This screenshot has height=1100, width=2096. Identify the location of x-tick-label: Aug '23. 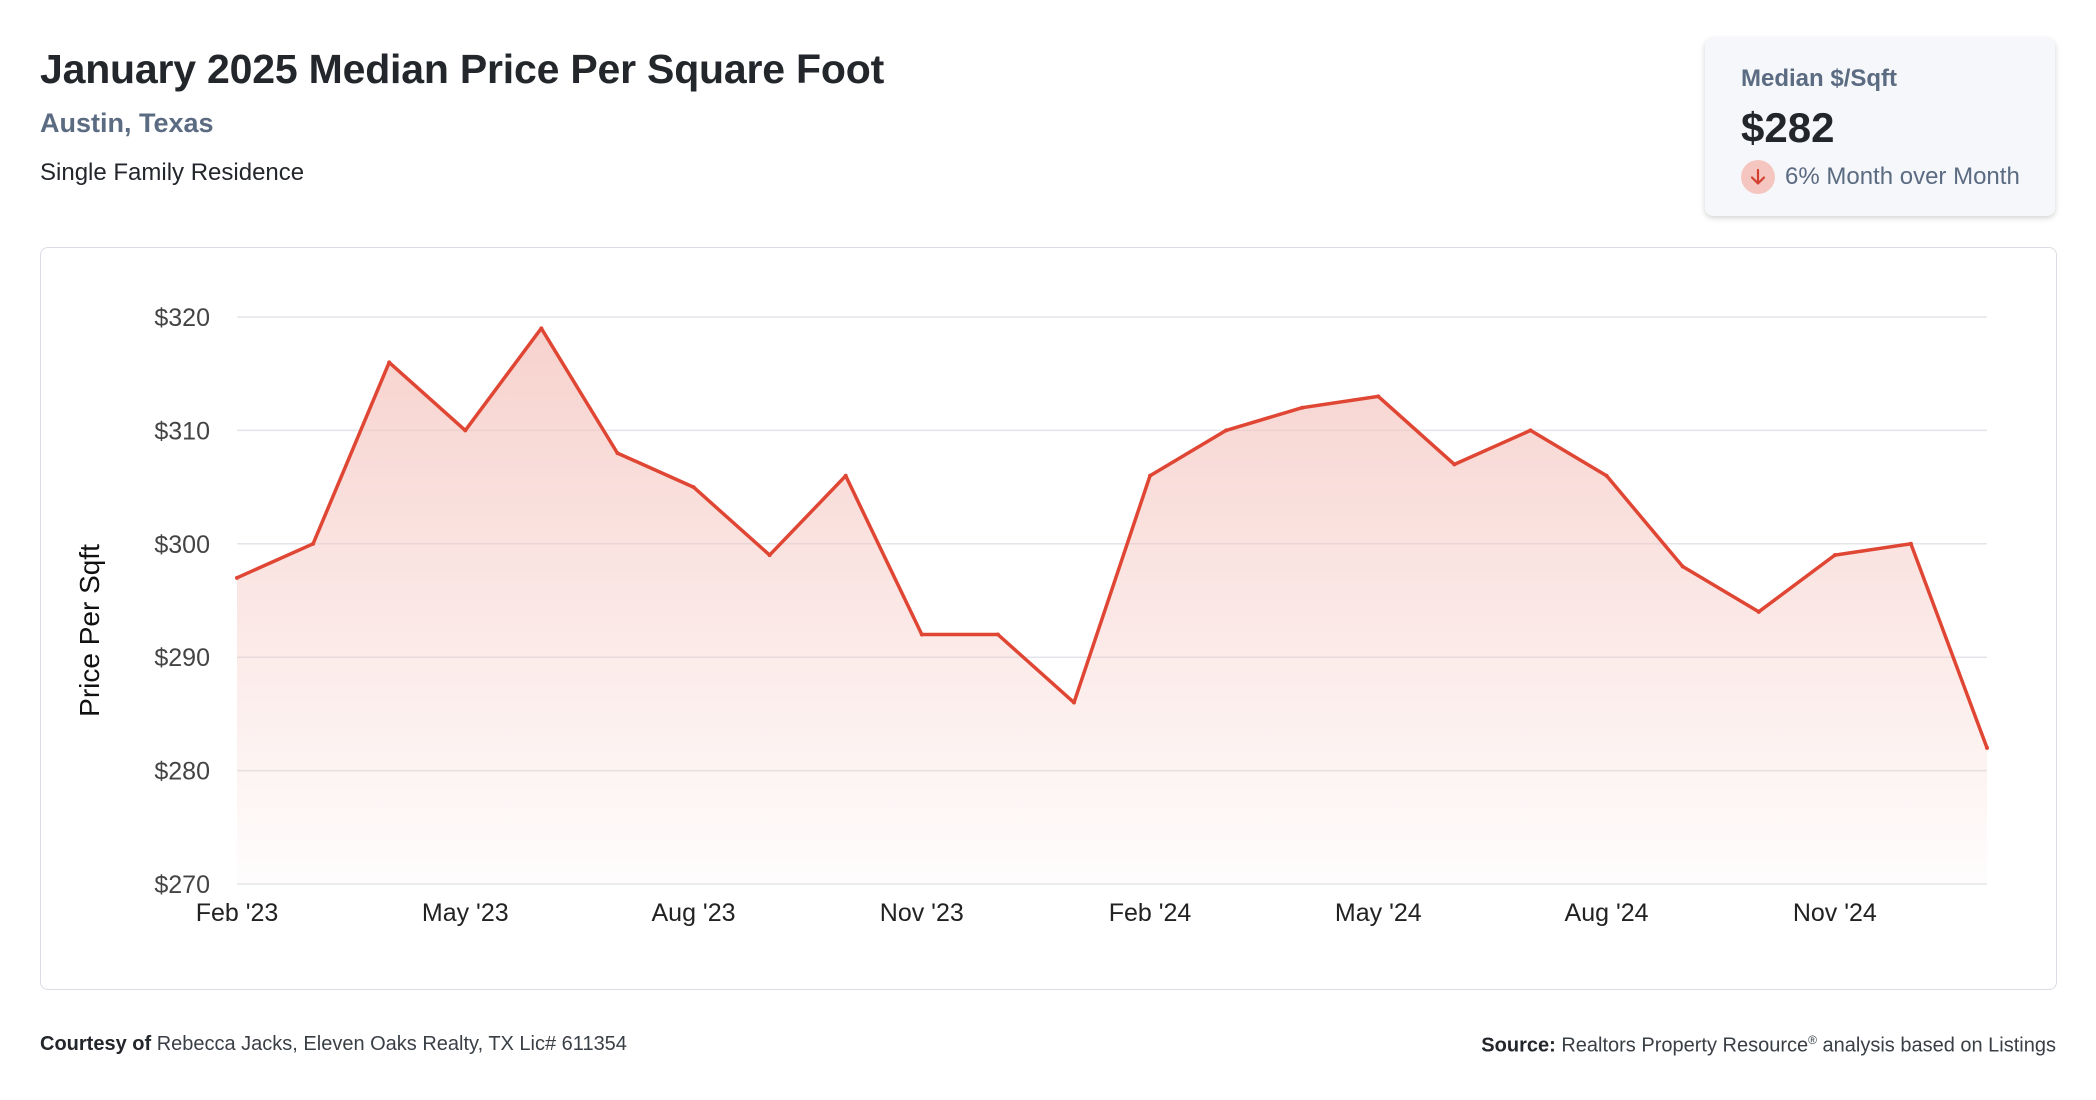
(694, 913).